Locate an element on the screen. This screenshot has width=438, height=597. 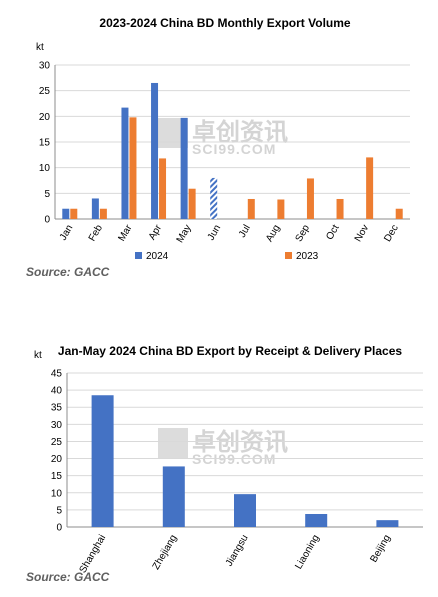
x-tick-label: Mar is located at coordinates (125, 232).